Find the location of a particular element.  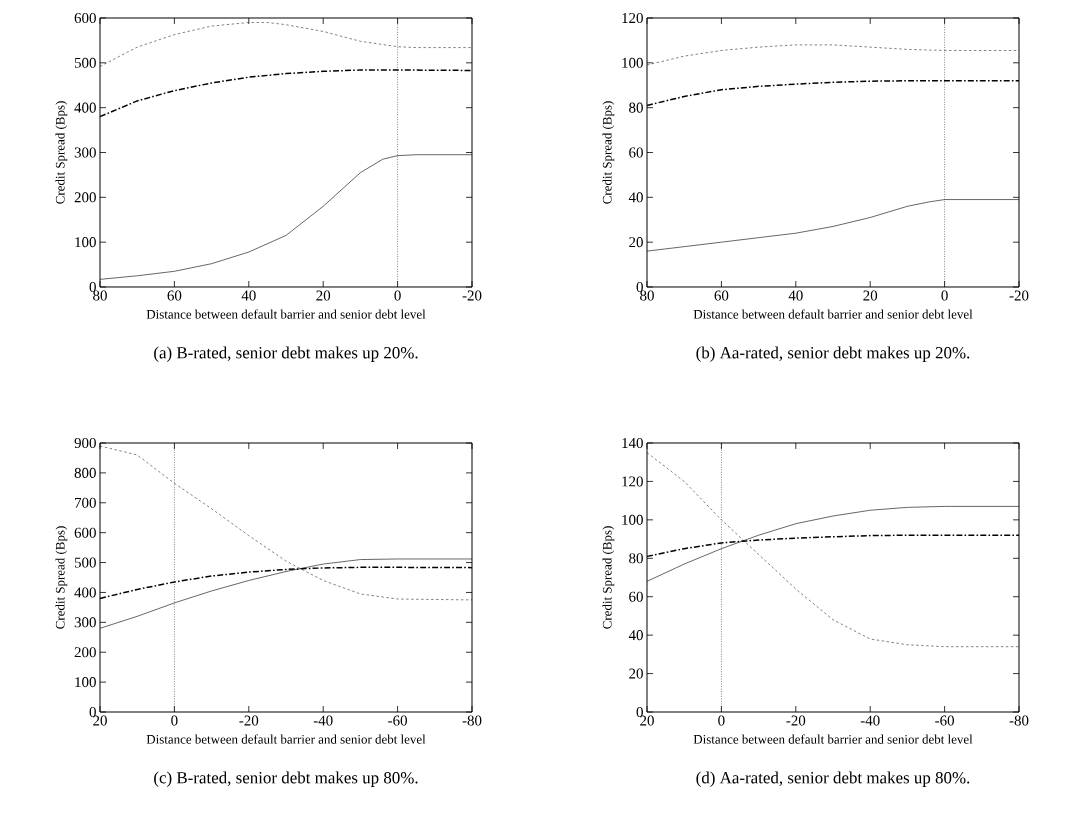

text: (b) Aa-rated, senior debt makes up 20%. is located at coordinates (833, 354).